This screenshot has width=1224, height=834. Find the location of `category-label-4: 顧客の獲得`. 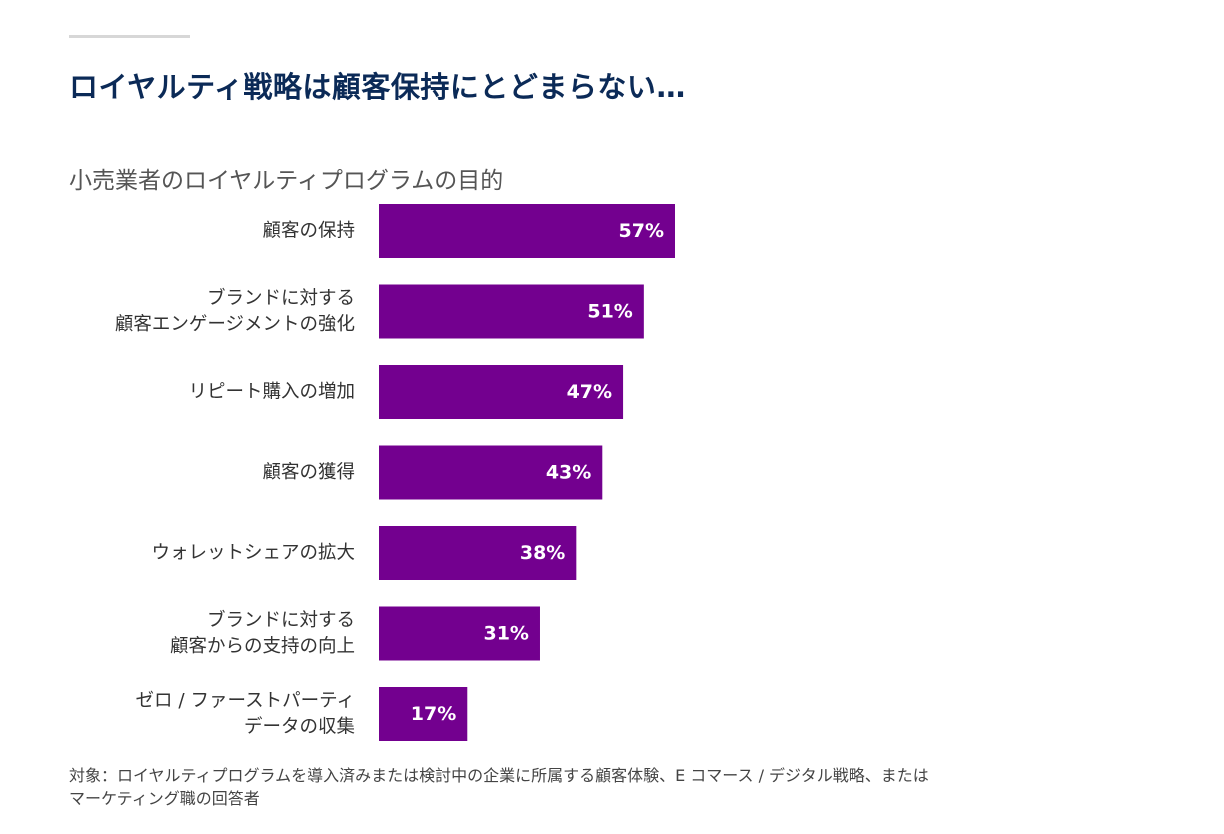

category-label-4: 顧客の獲得 is located at coordinates (308, 472).